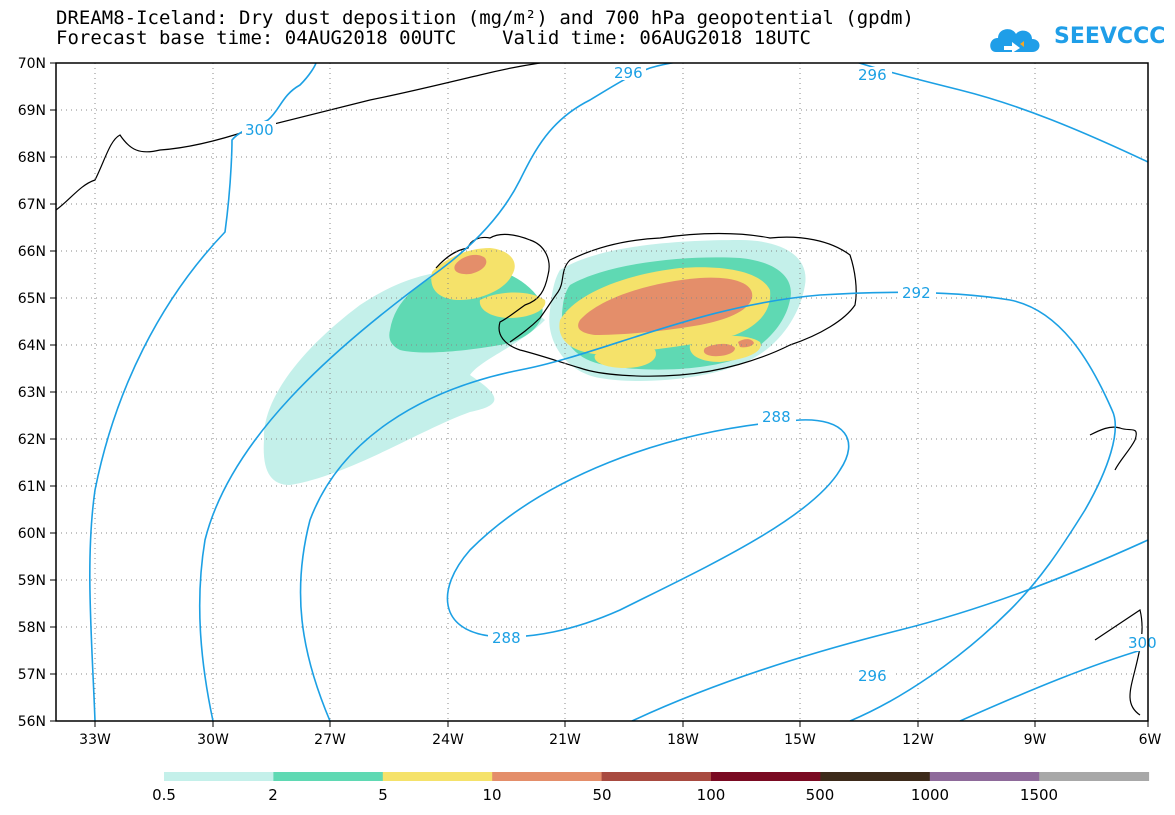 The height and width of the screenshot is (815, 1175). I want to click on lon-label: 9W, so click(1035, 740).